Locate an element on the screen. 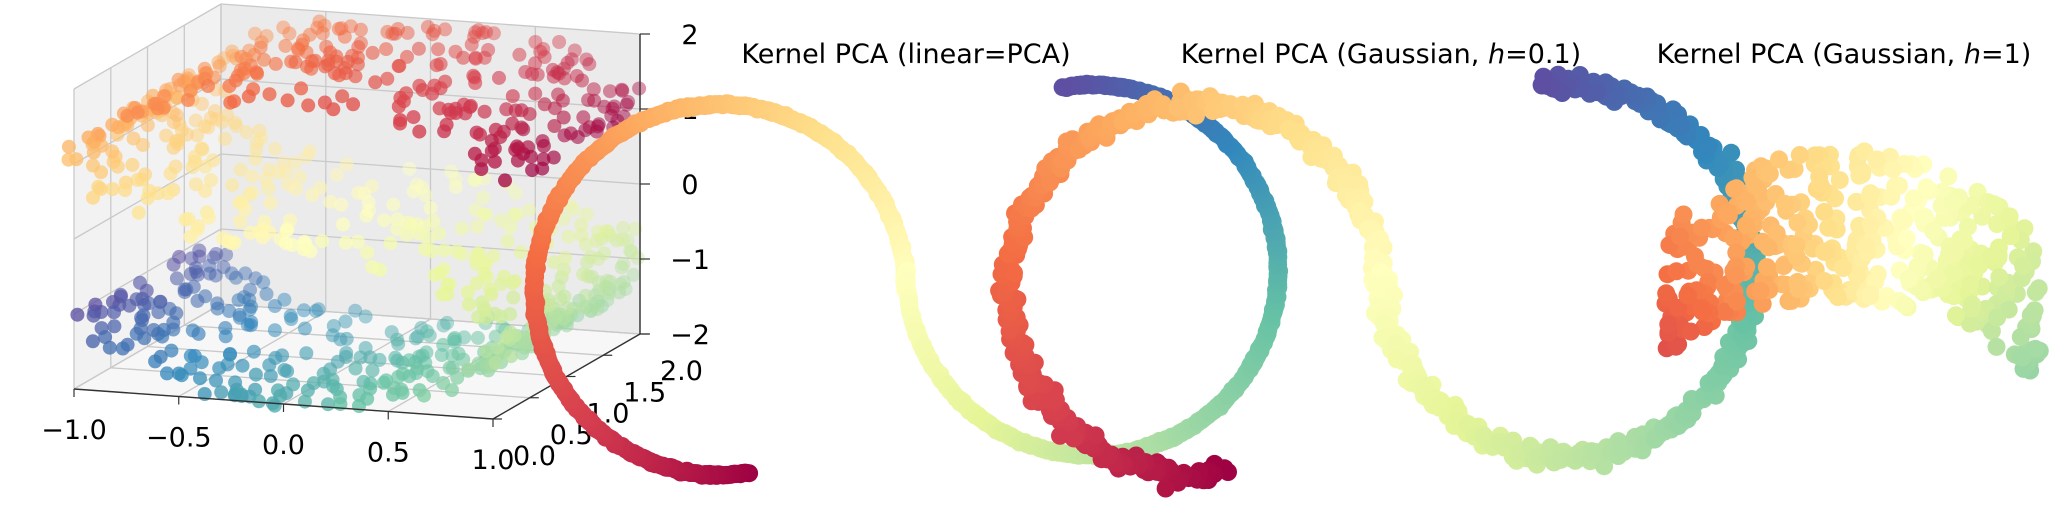 The image size is (2072, 526). z-tick-label: −1 is located at coordinates (690, 260).